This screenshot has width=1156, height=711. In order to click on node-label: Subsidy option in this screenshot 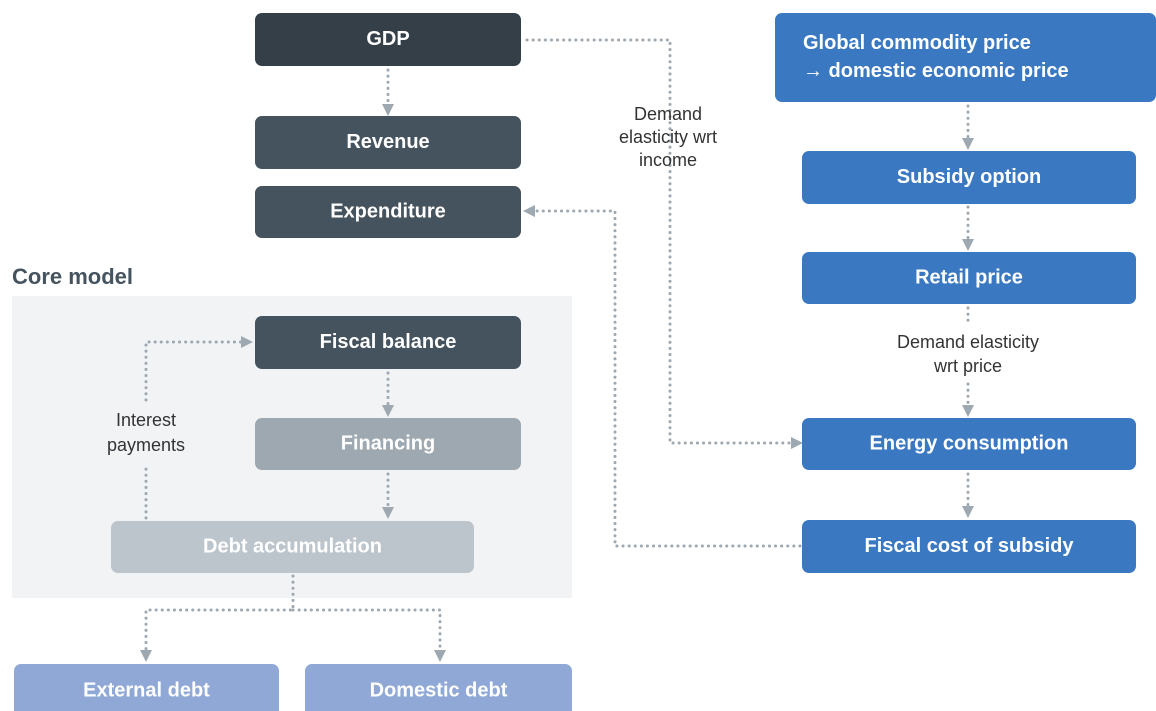, I will do `click(969, 177)`.